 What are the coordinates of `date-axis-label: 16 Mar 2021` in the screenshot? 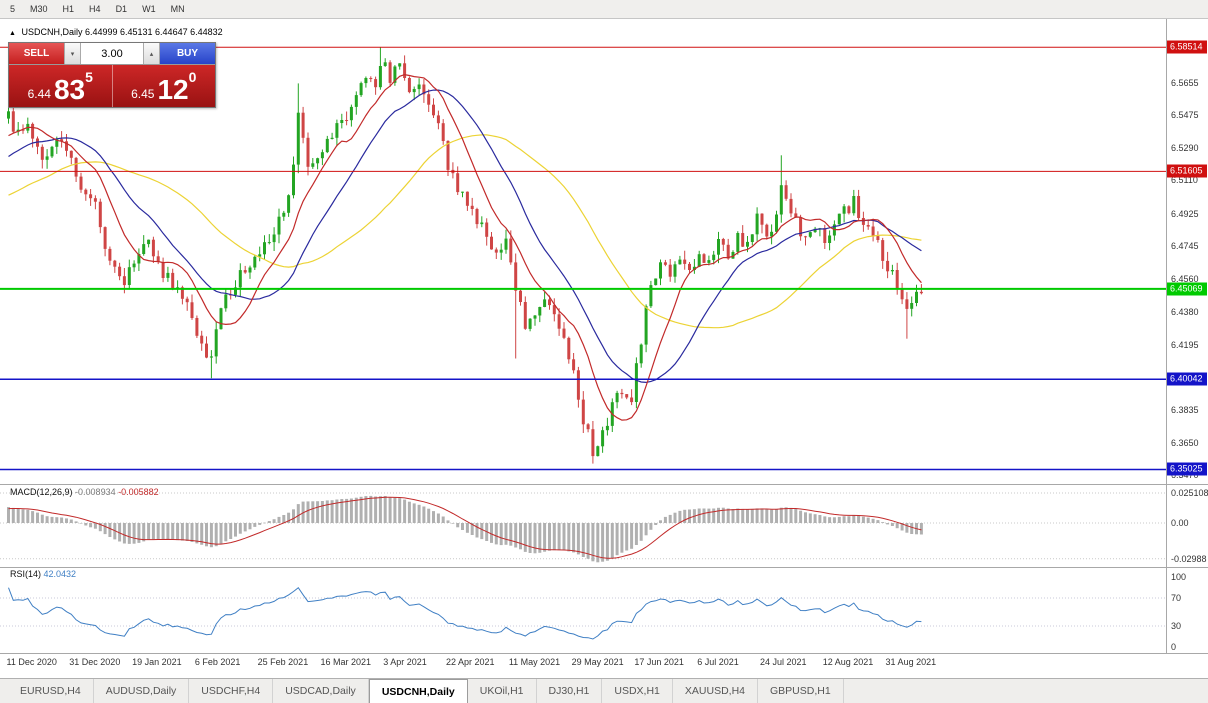 It's located at (345, 662).